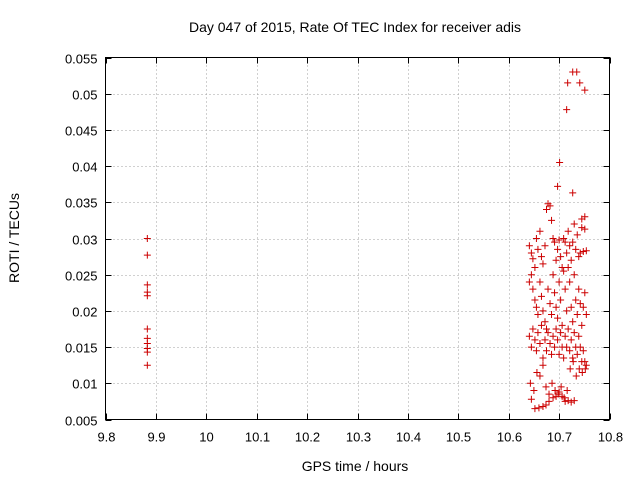 This screenshot has height=480, width=640. Describe the element at coordinates (84, 312) in the screenshot. I see `y-tick-label: 0.02` at that location.